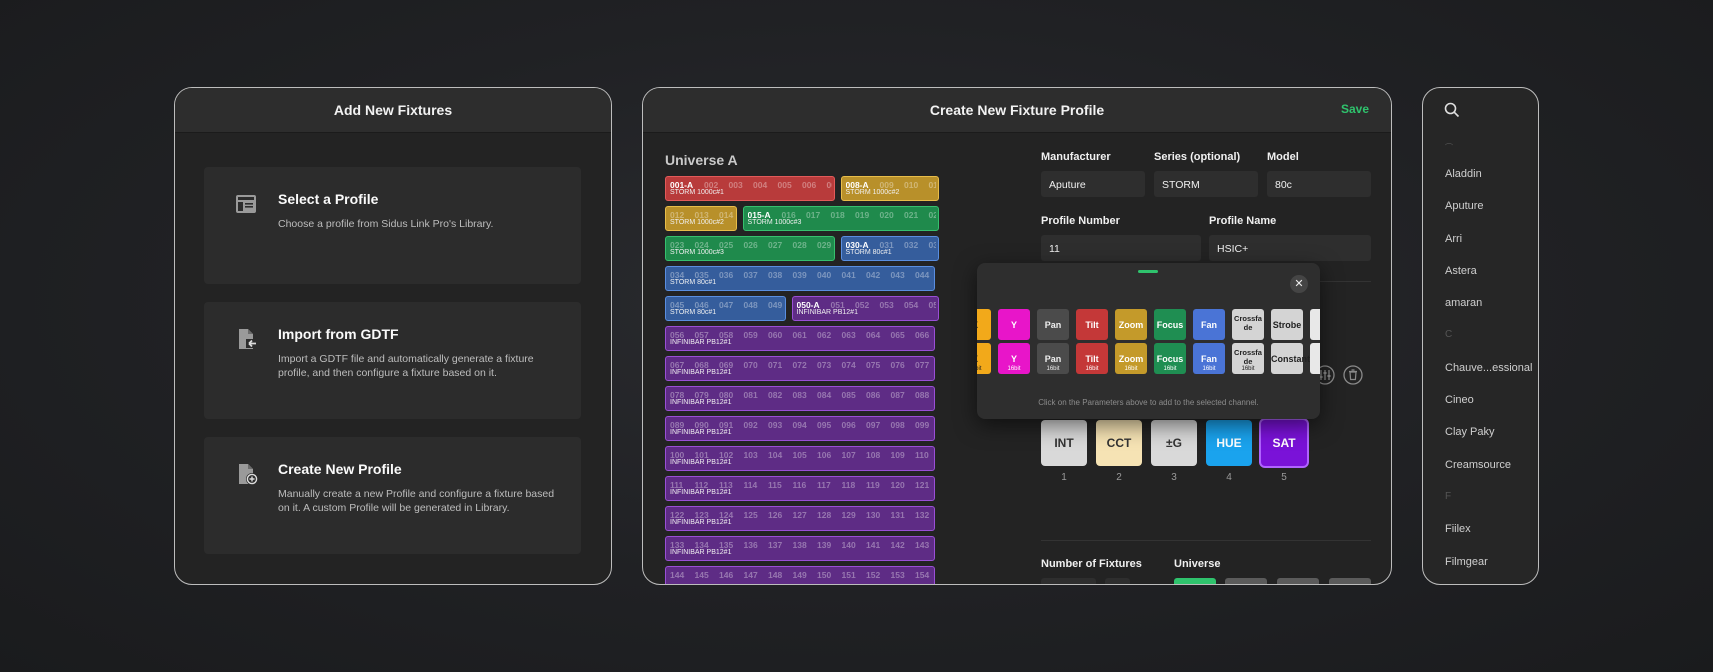 This screenshot has width=1713, height=672. I want to click on search-icon, so click(1452, 110).